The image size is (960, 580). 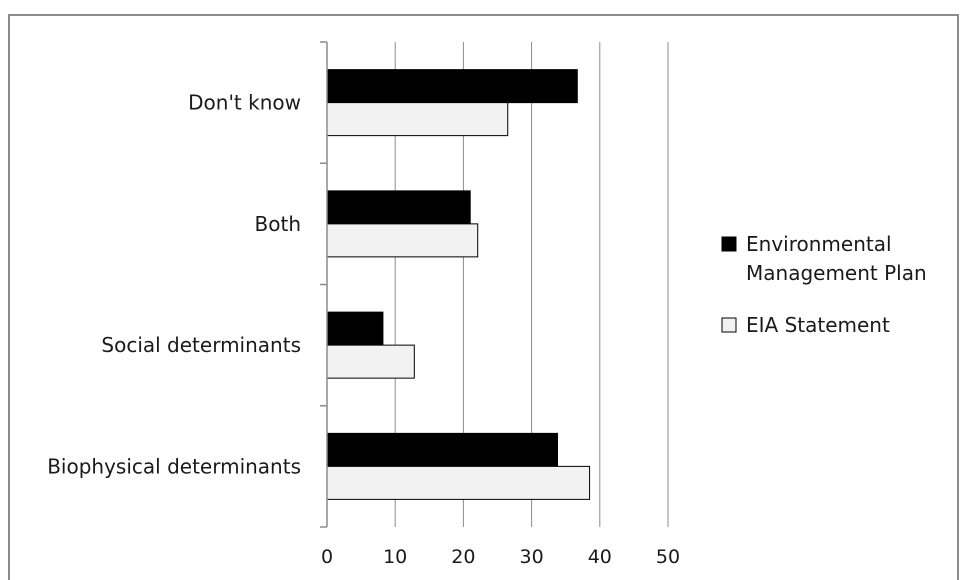 What do you see at coordinates (370, 361) in the screenshot?
I see `bar-eia-social-determinants` at bounding box center [370, 361].